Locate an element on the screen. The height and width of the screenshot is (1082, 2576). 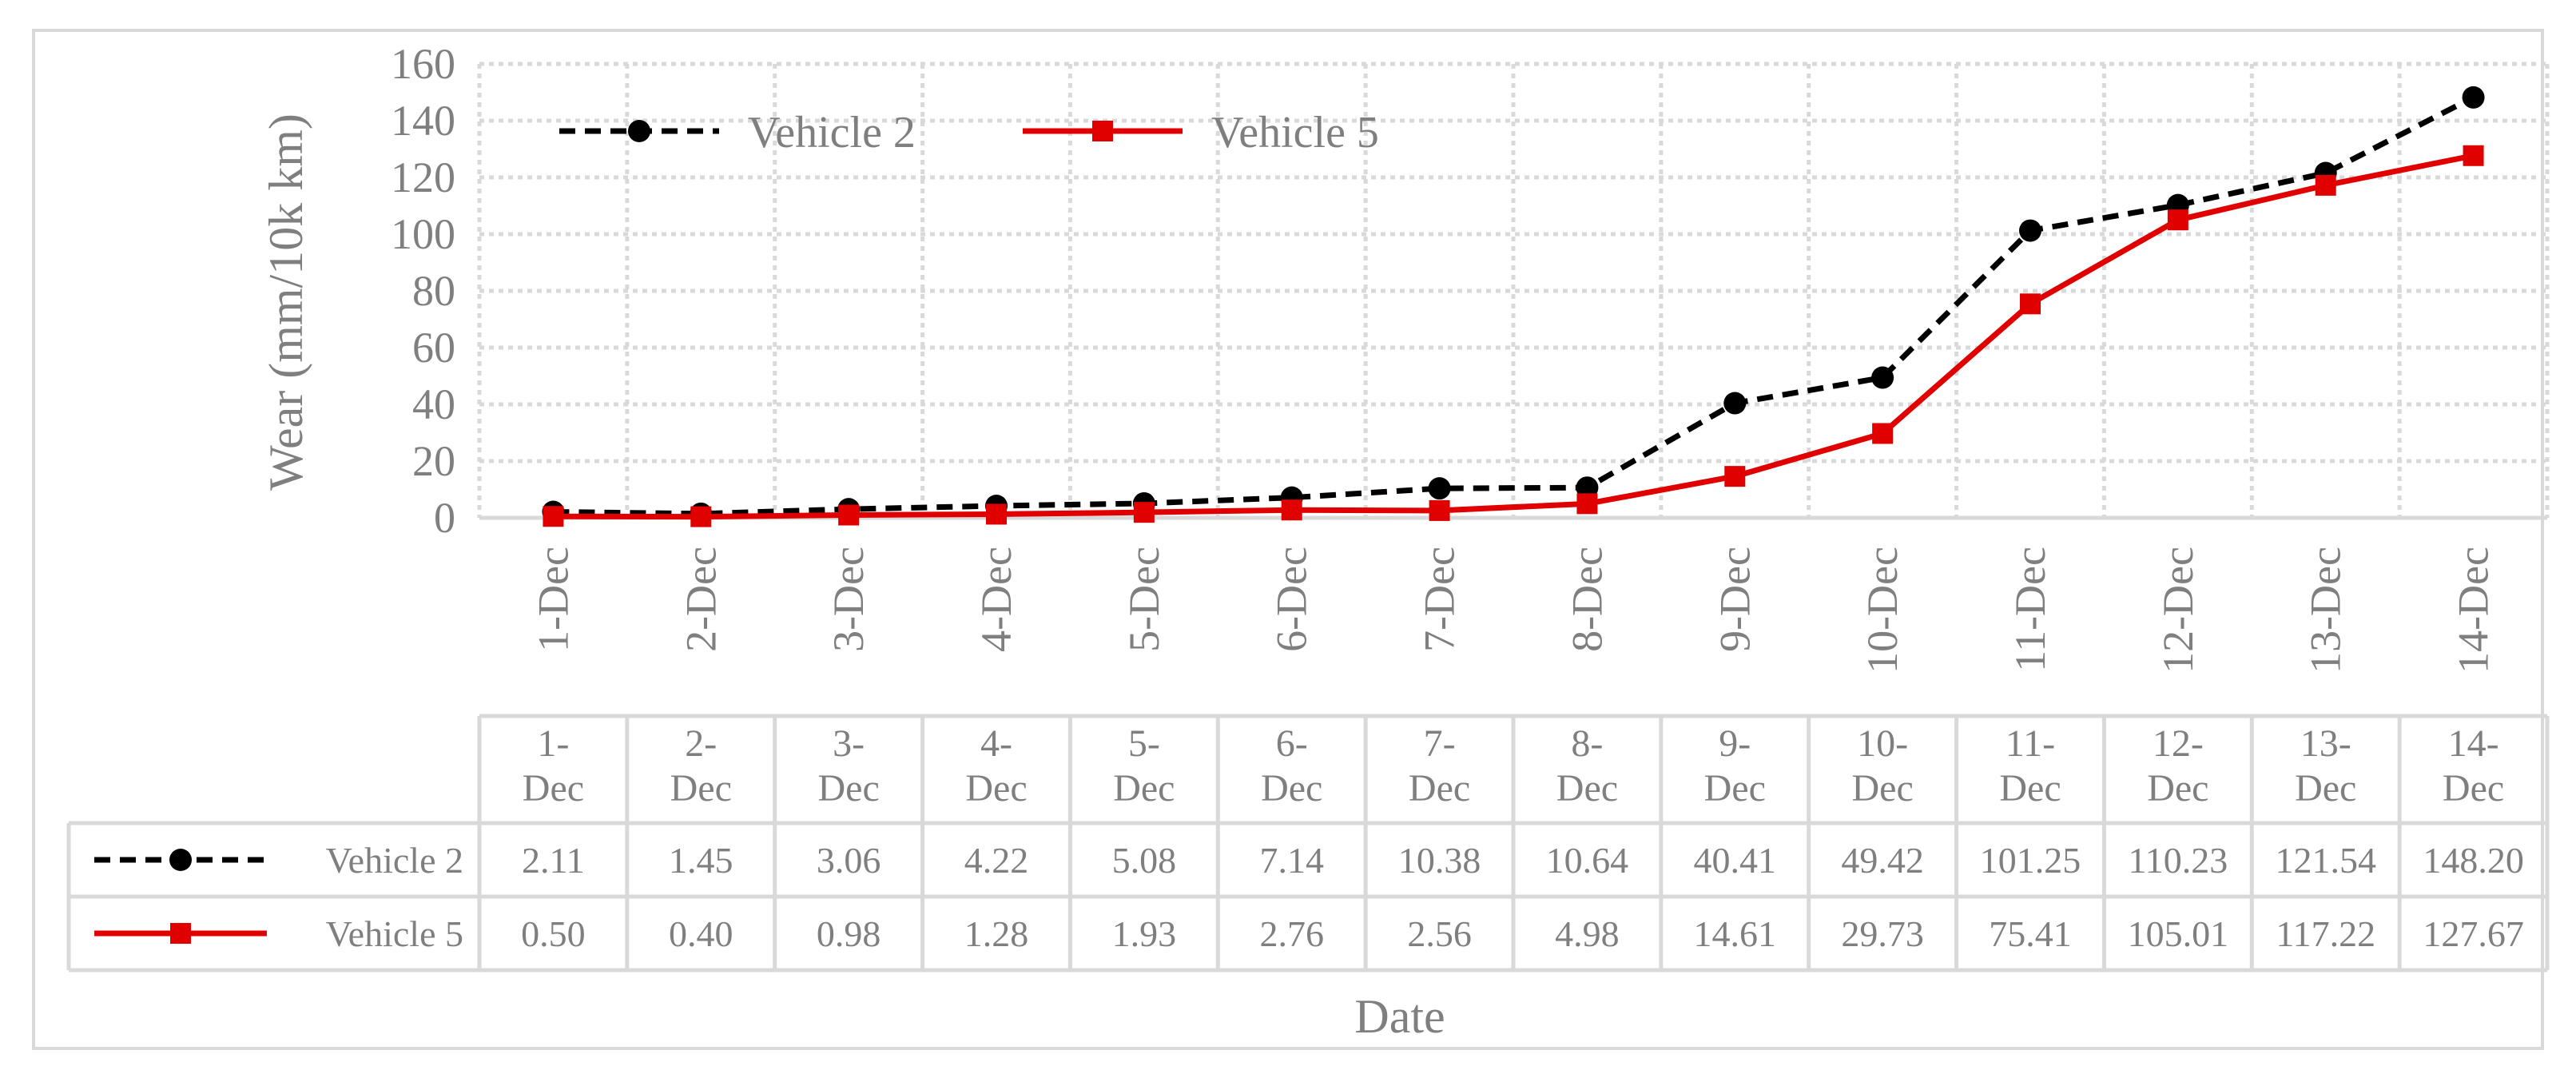
table-header-cell: 13-Dec is located at coordinates (2325, 766).